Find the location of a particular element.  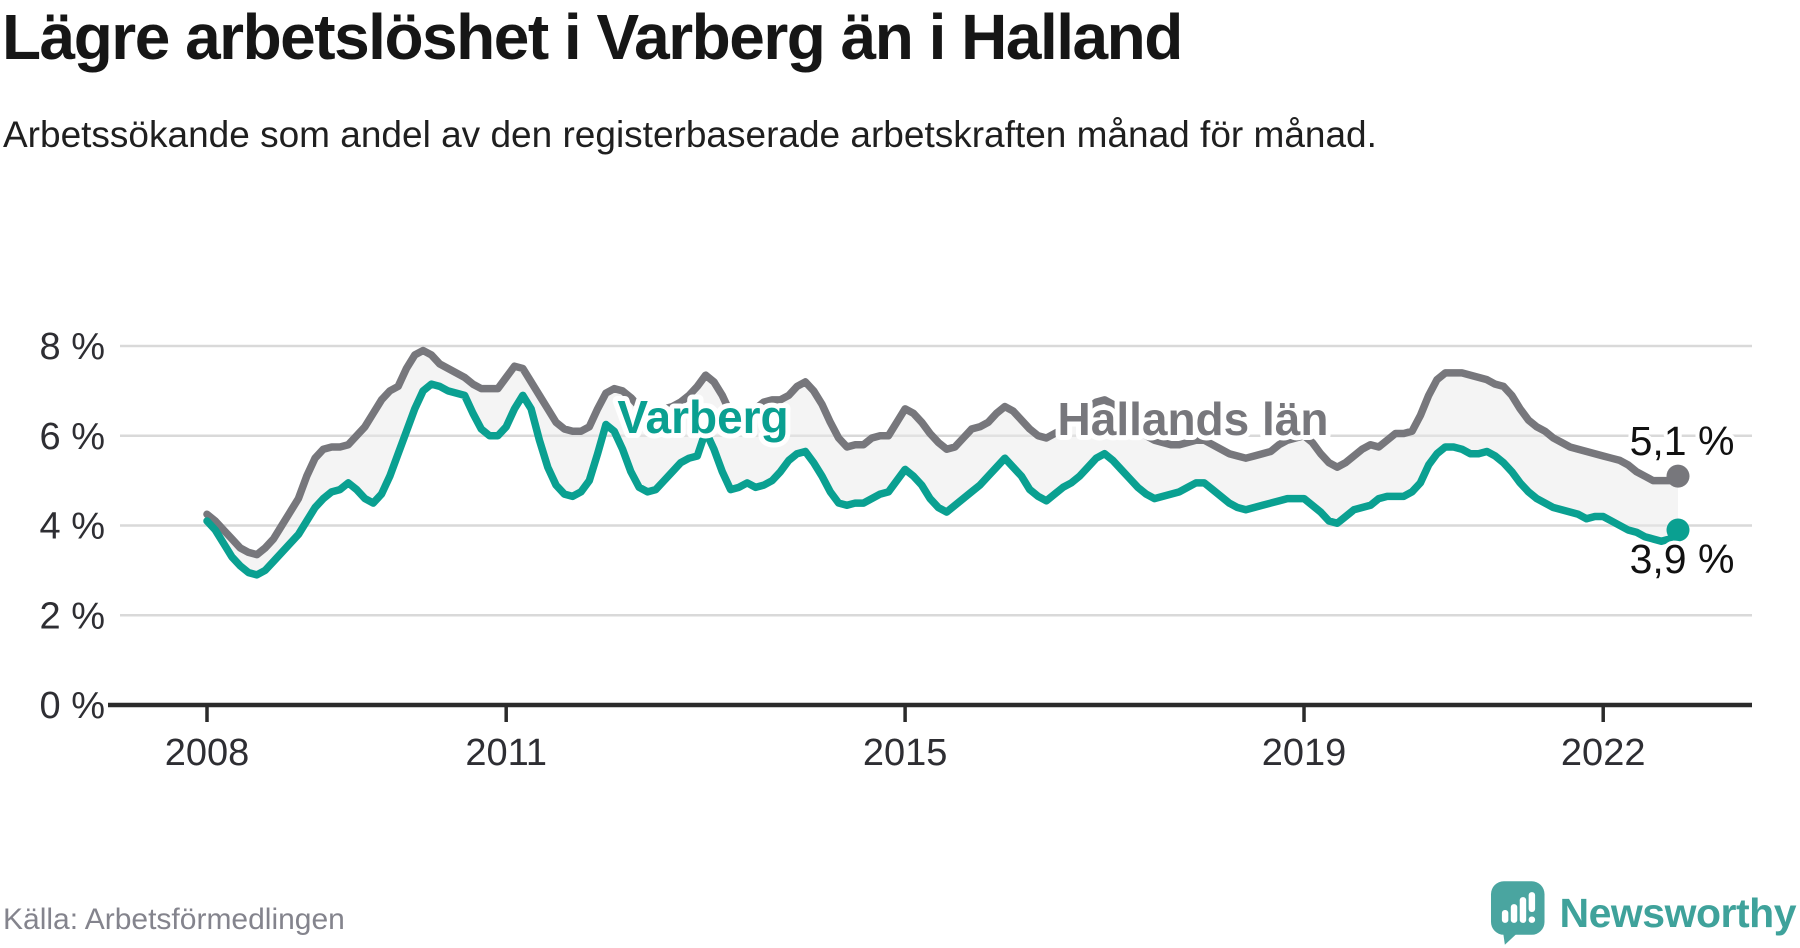

halland-end-dot is located at coordinates (1678, 476).